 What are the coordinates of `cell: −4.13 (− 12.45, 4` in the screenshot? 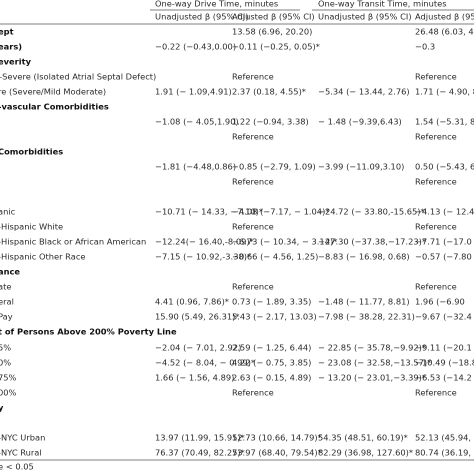 It's located at (444, 212).